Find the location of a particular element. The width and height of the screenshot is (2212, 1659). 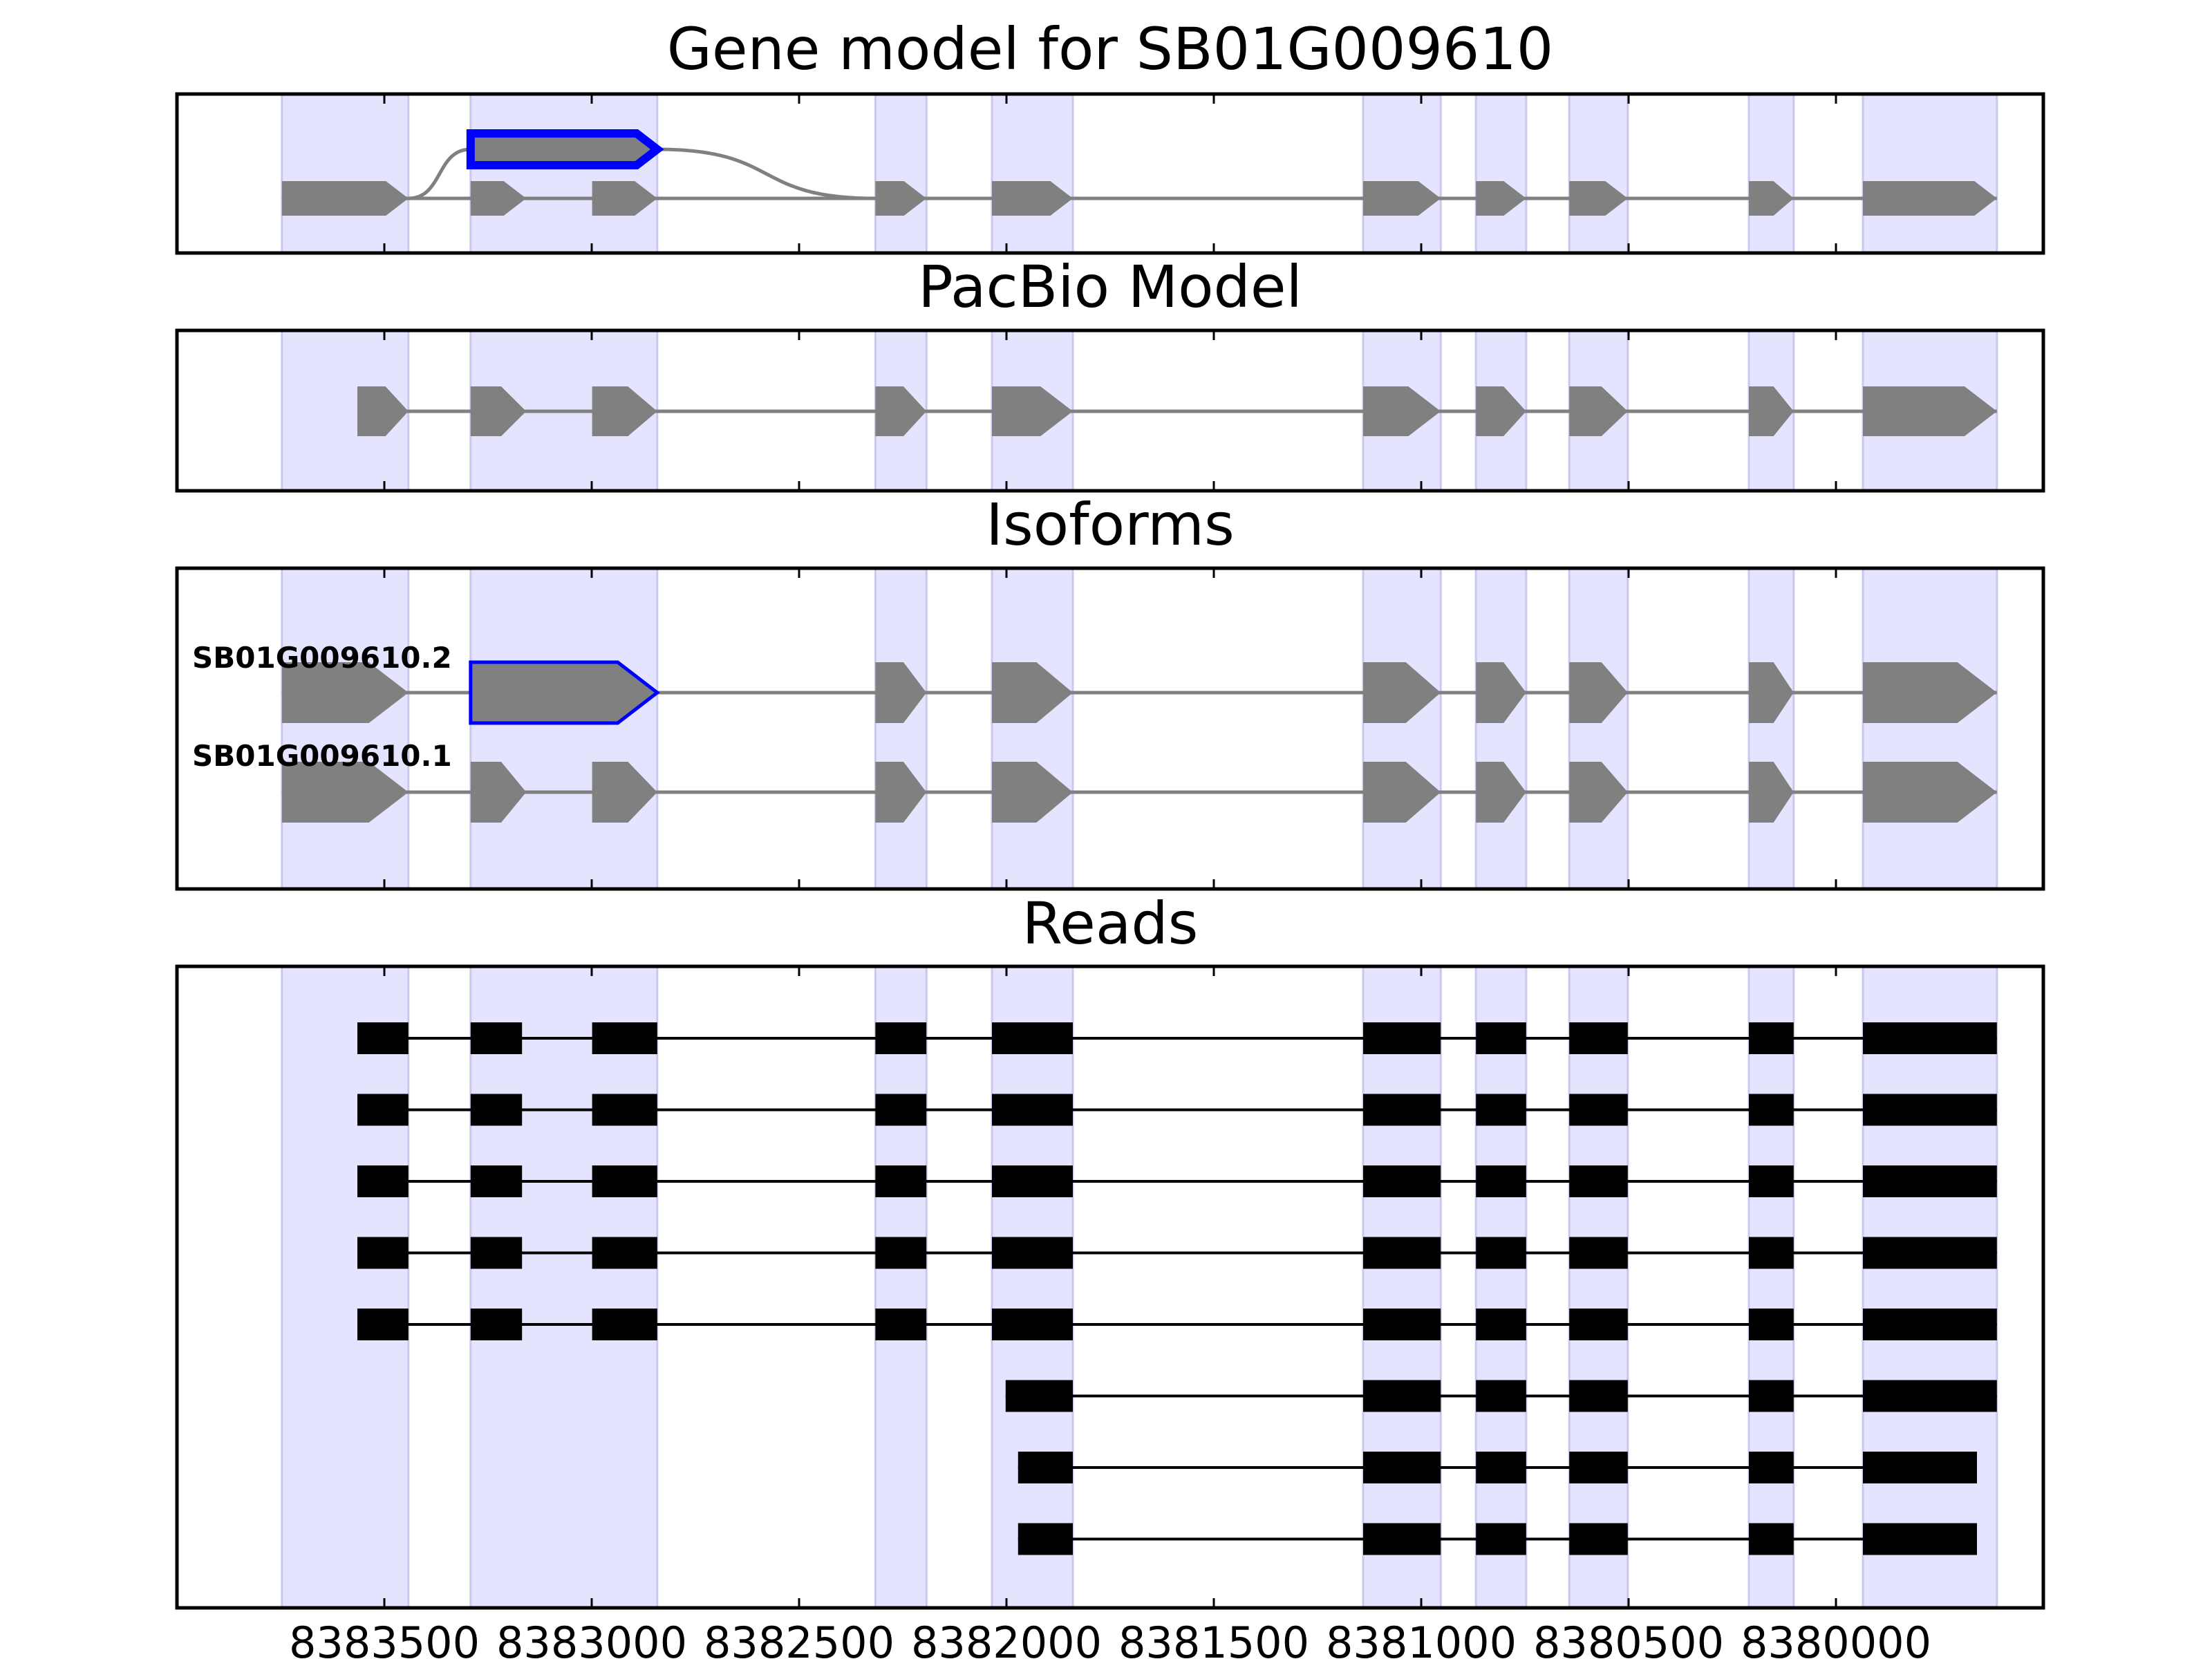

isoform-label-2: SB01G009610.2 is located at coordinates (322, 658).